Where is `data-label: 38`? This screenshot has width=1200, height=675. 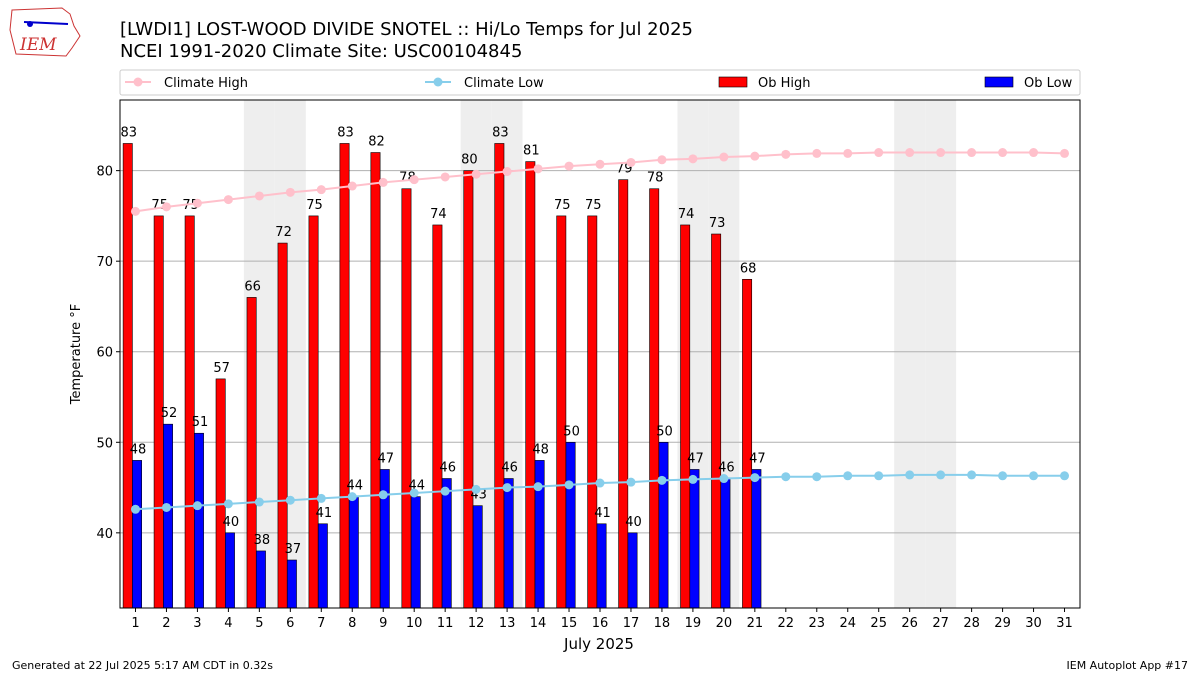
data-label: 38 is located at coordinates (262, 540).